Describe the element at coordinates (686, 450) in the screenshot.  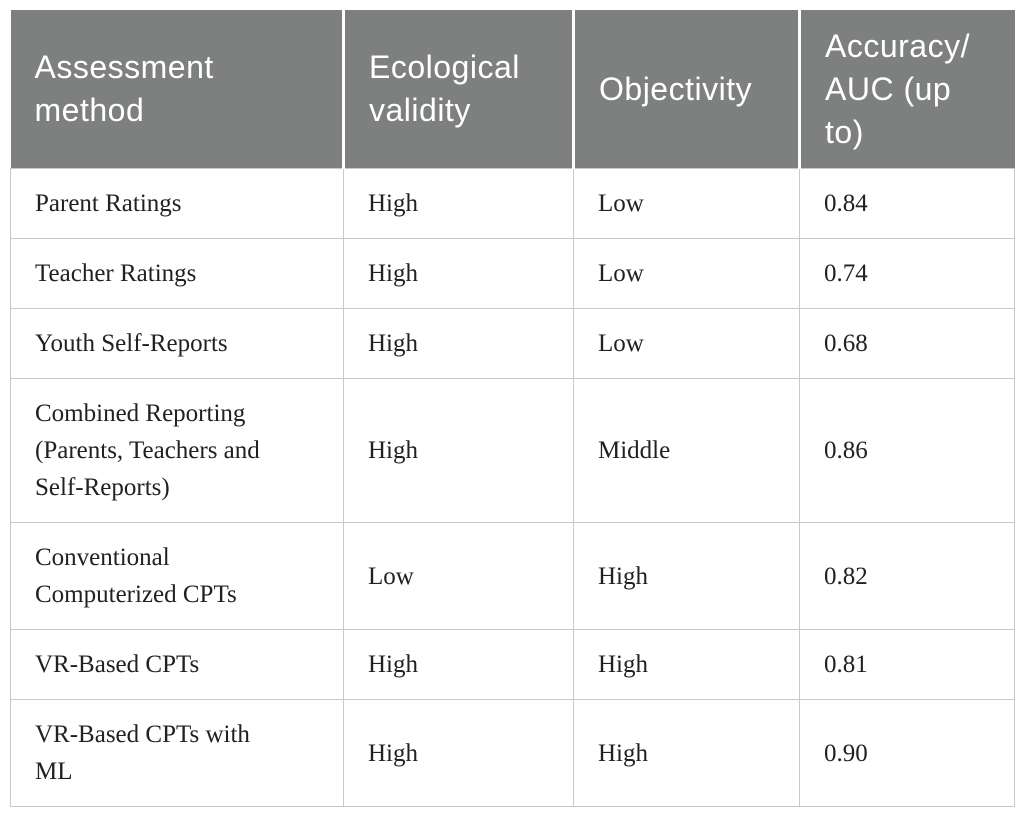
I see `cell-objectivity: Middle` at that location.